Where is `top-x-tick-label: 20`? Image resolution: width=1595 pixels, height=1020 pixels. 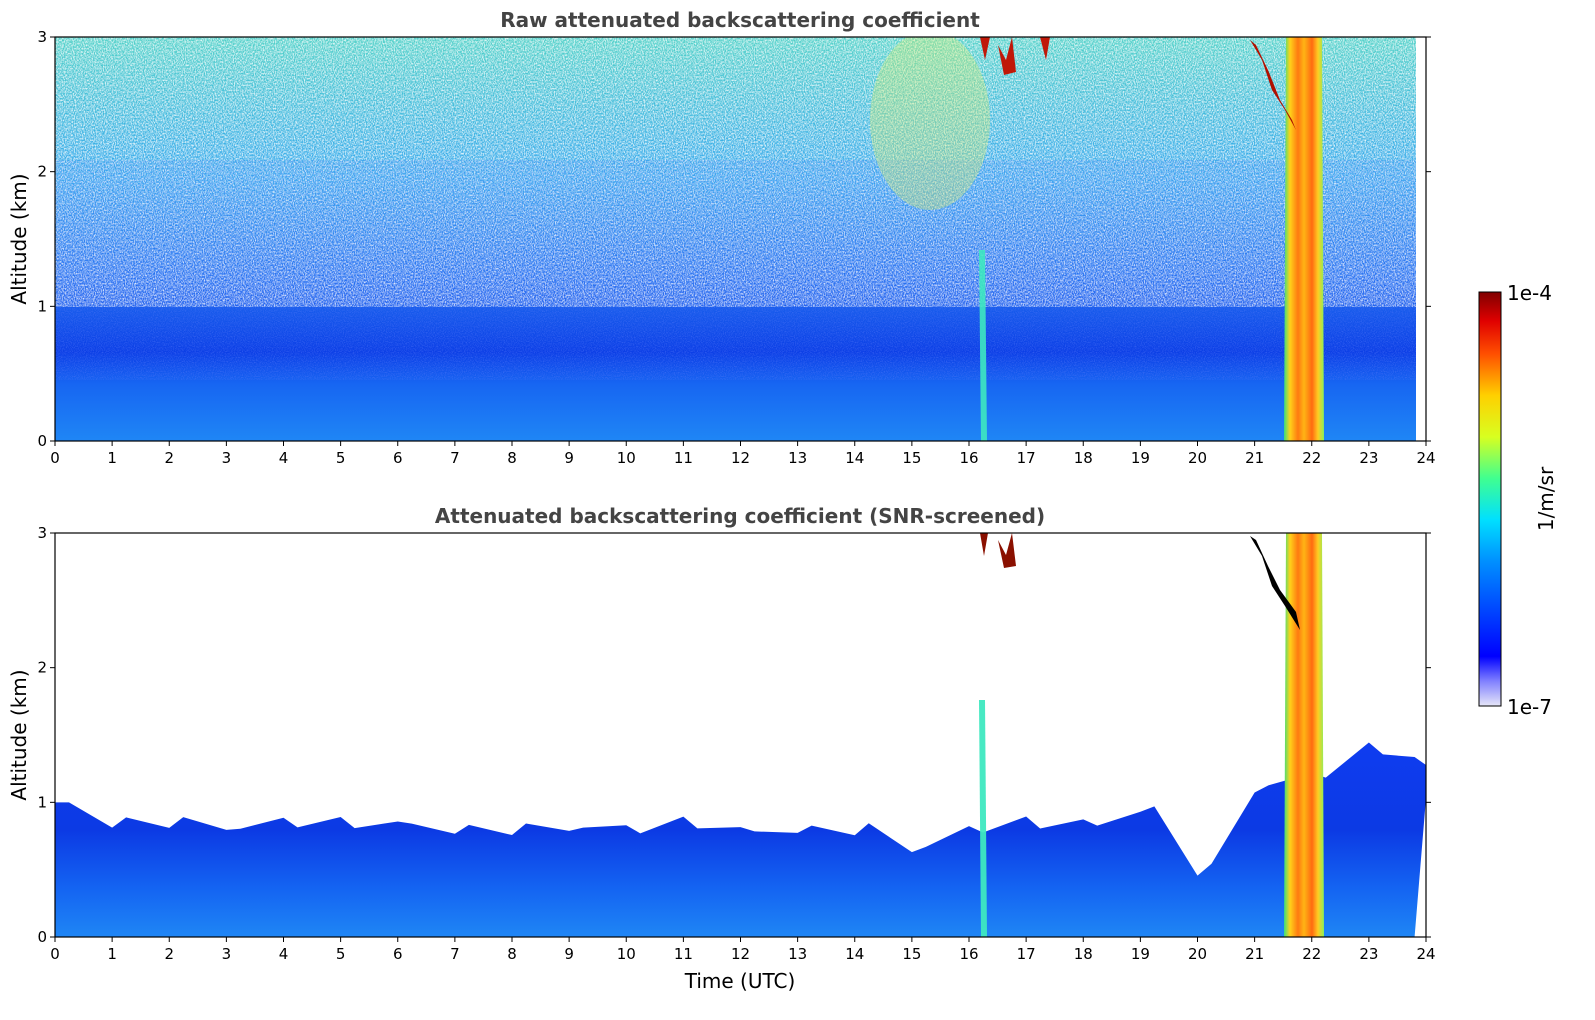 top-x-tick-label: 20 is located at coordinates (1197, 458).